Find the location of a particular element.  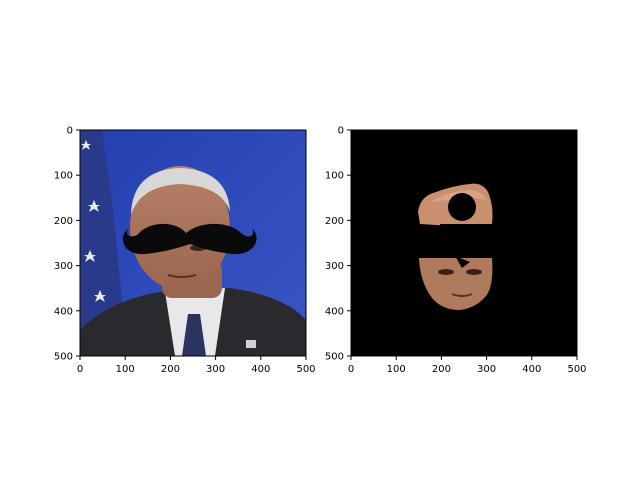

left-xtick-label: 0 is located at coordinates (80, 369).